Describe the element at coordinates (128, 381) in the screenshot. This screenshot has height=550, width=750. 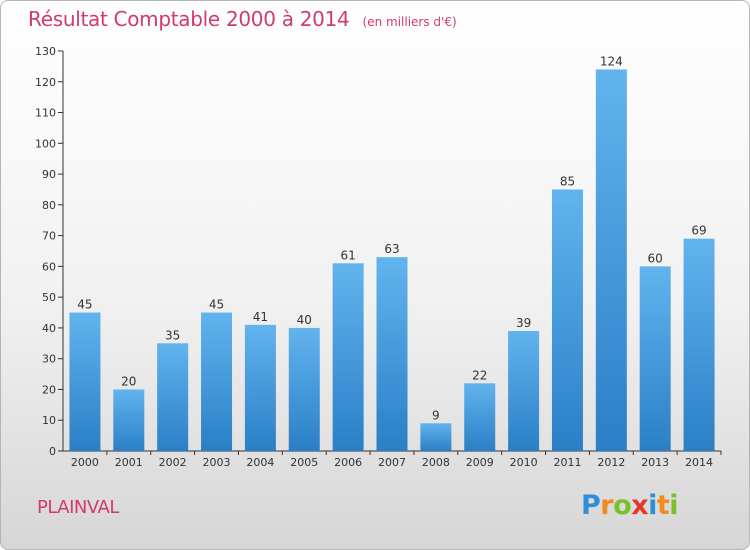
I see `bar-value-label: 20` at that location.